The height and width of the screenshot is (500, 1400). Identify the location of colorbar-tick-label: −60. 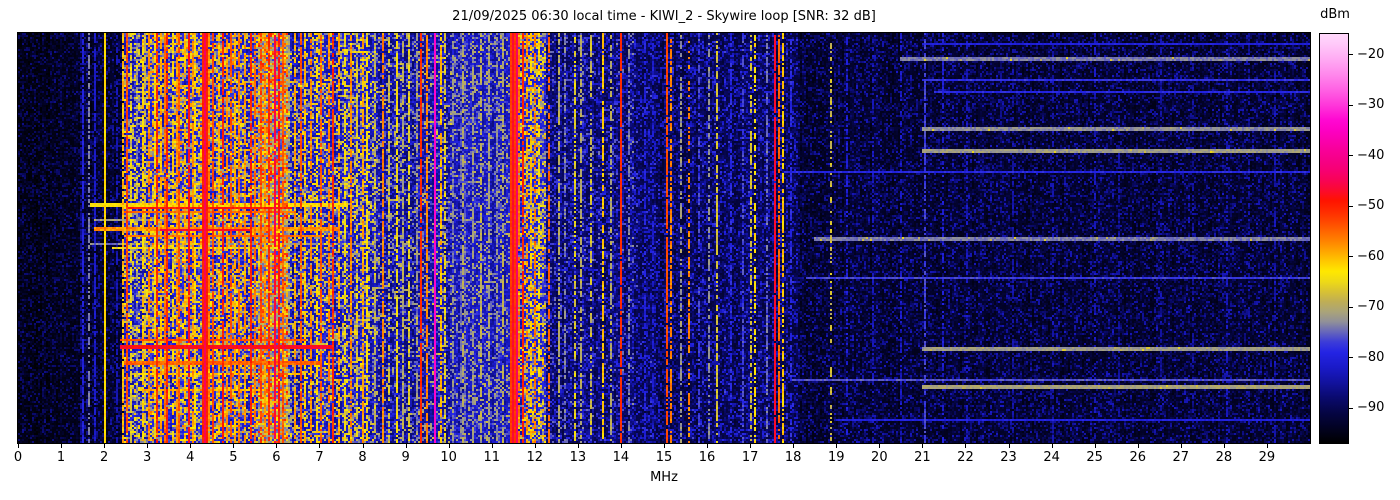
(1371, 256).